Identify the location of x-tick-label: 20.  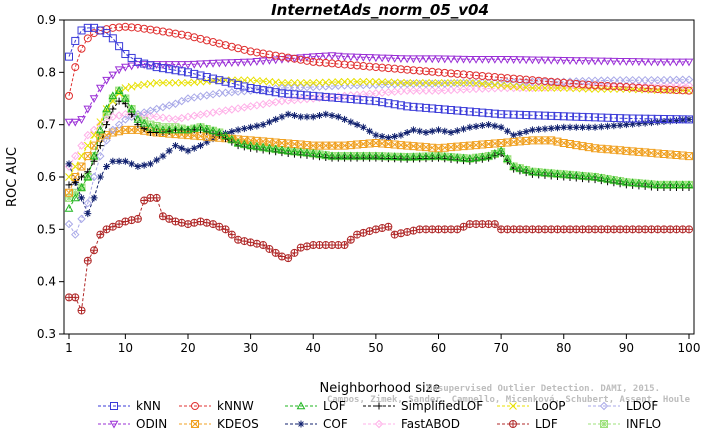
(187, 348).